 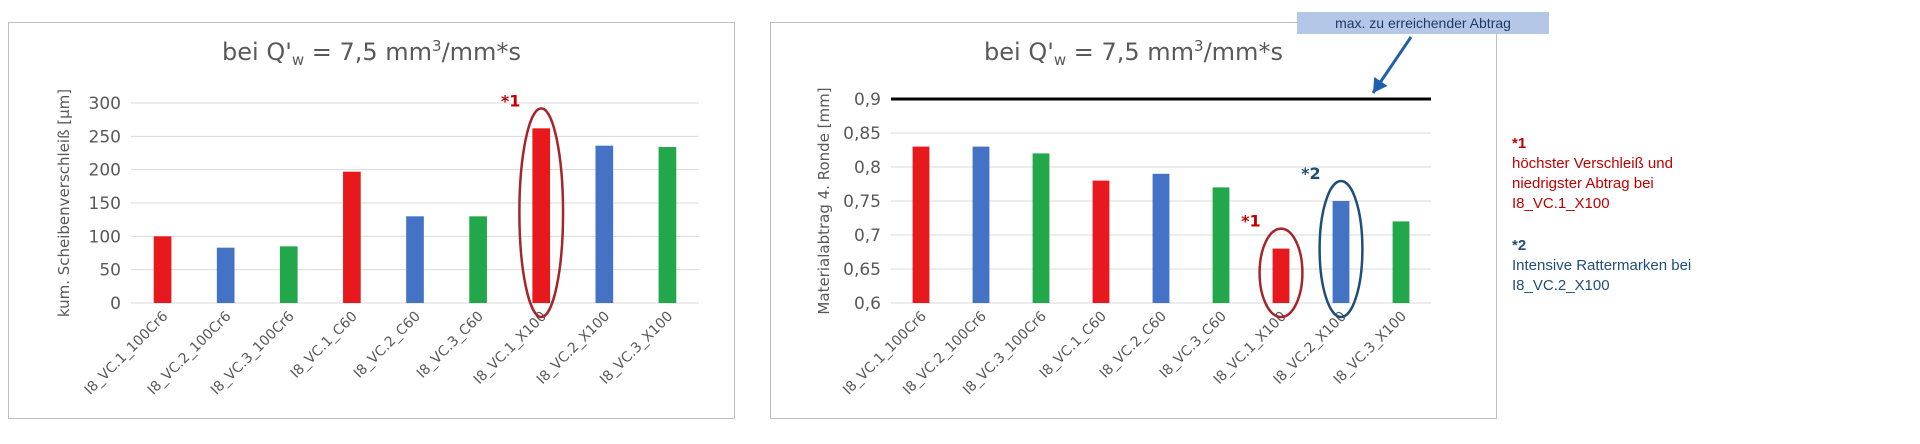 What do you see at coordinates (105, 137) in the screenshot?
I see `y-tick-label: 250` at bounding box center [105, 137].